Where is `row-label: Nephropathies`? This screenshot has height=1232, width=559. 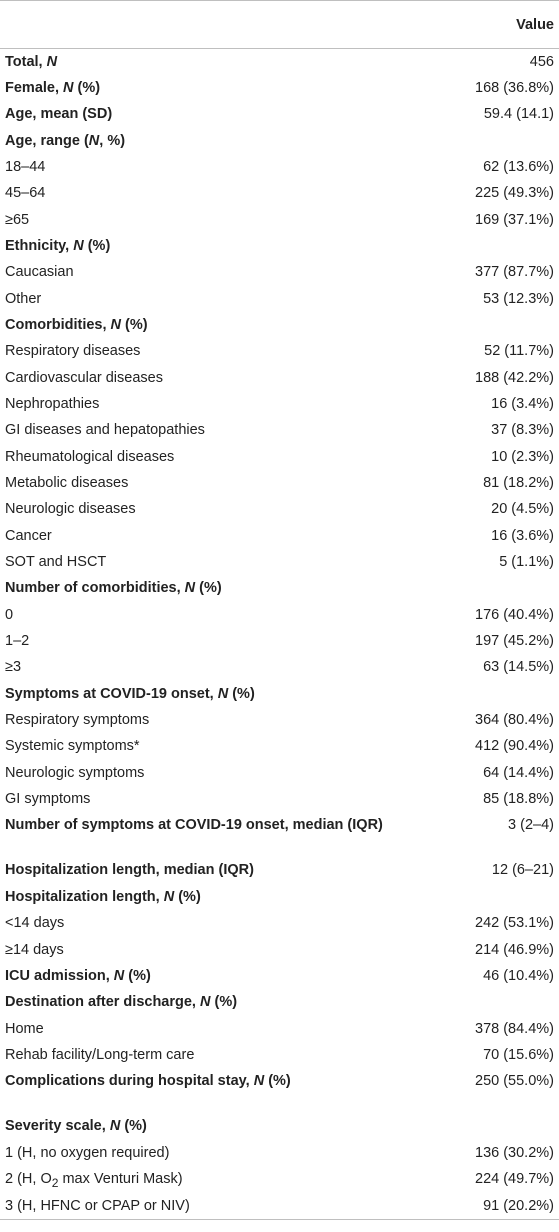
row-label: Nephropathies is located at coordinates (207, 404).